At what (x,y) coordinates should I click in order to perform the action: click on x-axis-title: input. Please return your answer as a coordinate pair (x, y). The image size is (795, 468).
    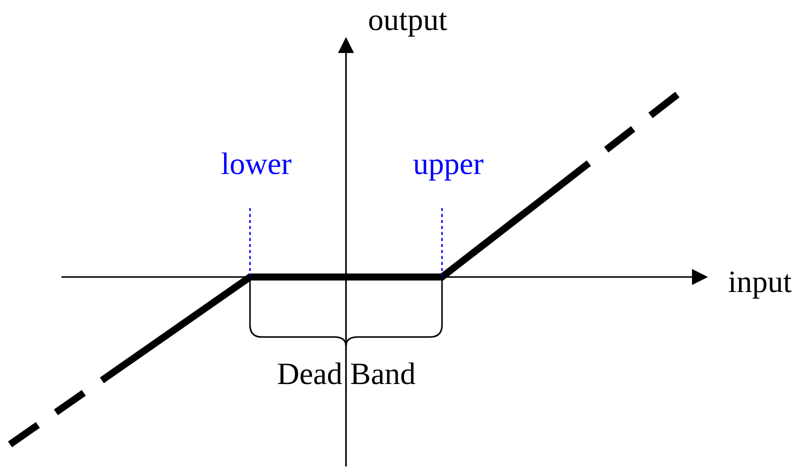
    Looking at the image, I should click on (760, 281).